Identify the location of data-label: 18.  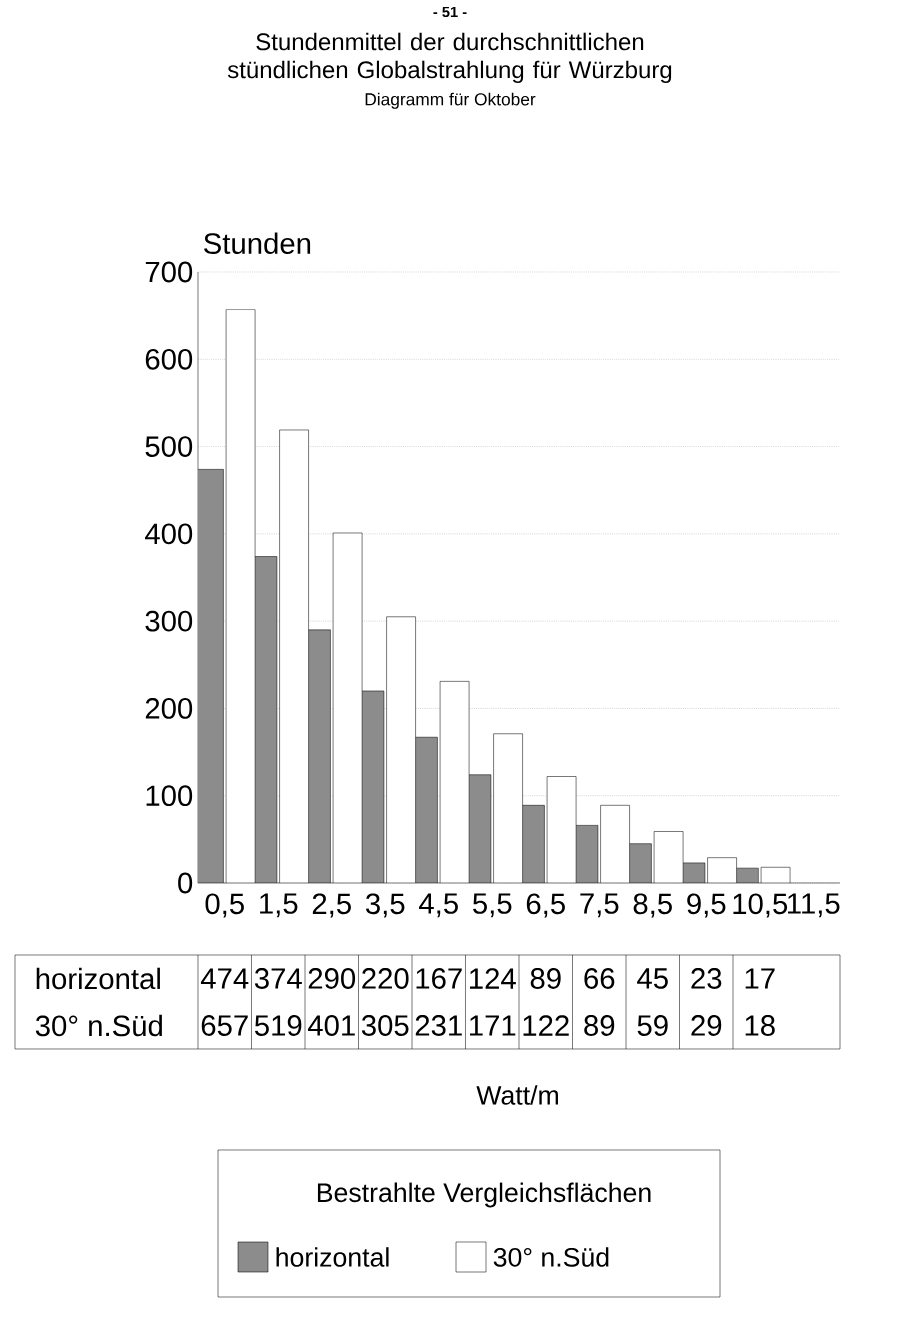
(760, 1025).